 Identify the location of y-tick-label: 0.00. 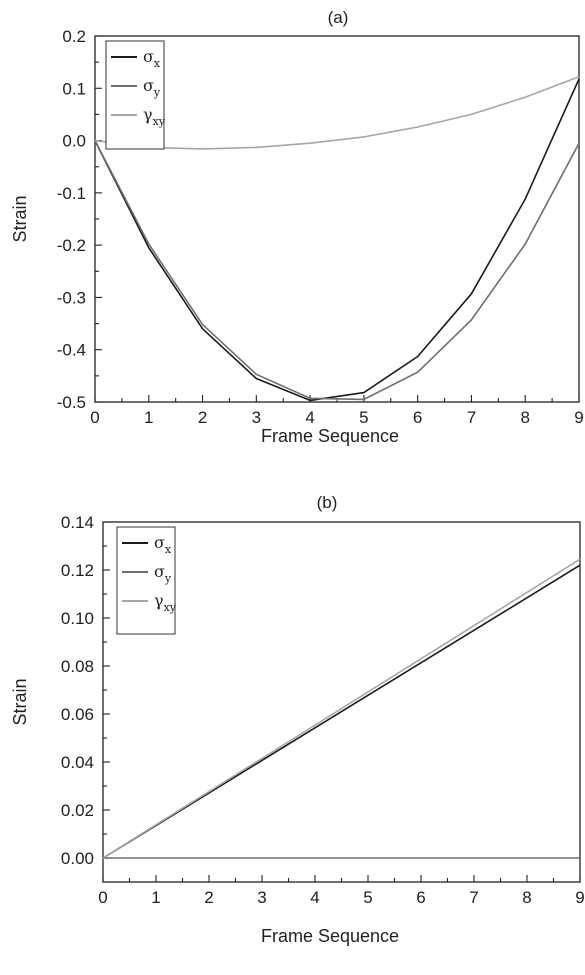
(77, 858).